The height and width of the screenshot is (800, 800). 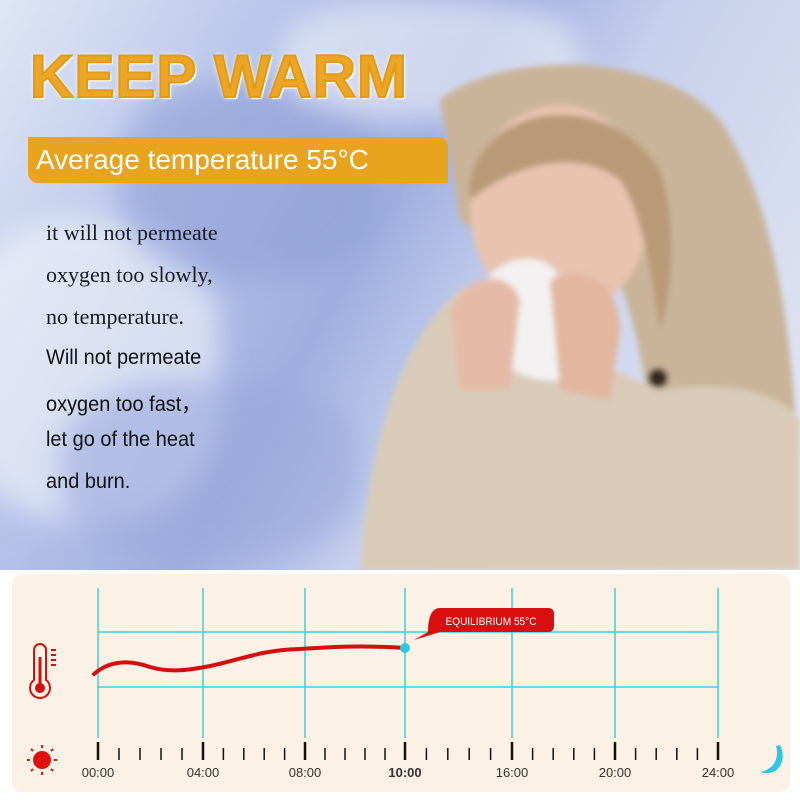 What do you see at coordinates (124, 357) in the screenshot?
I see `body-line: Will not permeate` at bounding box center [124, 357].